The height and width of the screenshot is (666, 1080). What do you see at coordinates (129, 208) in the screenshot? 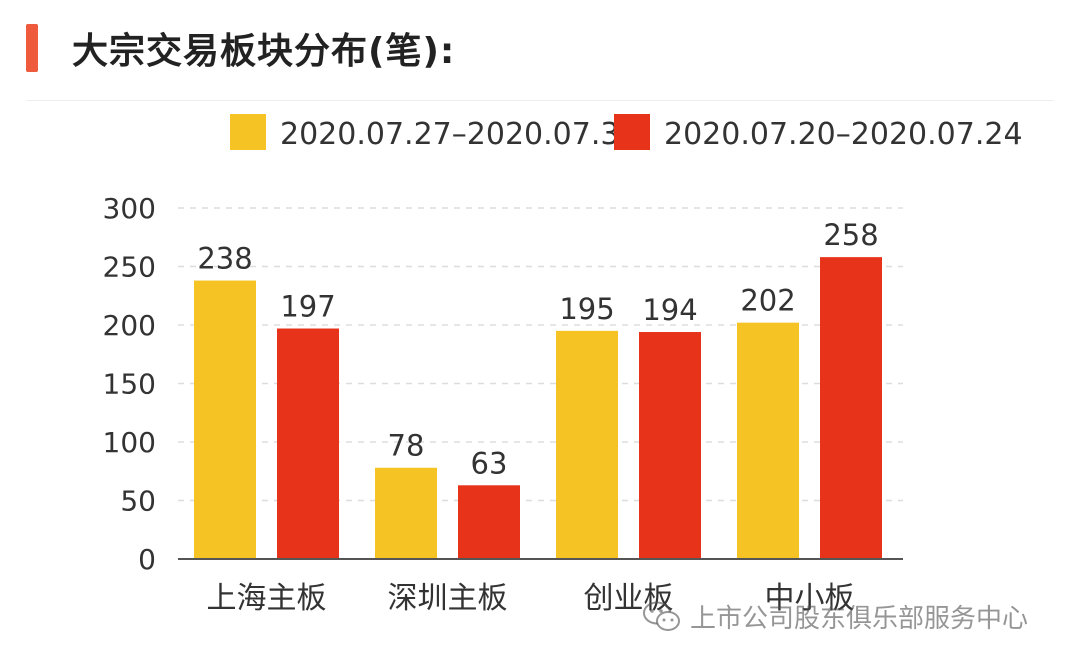
I see `y-tick-label: 300` at bounding box center [129, 208].